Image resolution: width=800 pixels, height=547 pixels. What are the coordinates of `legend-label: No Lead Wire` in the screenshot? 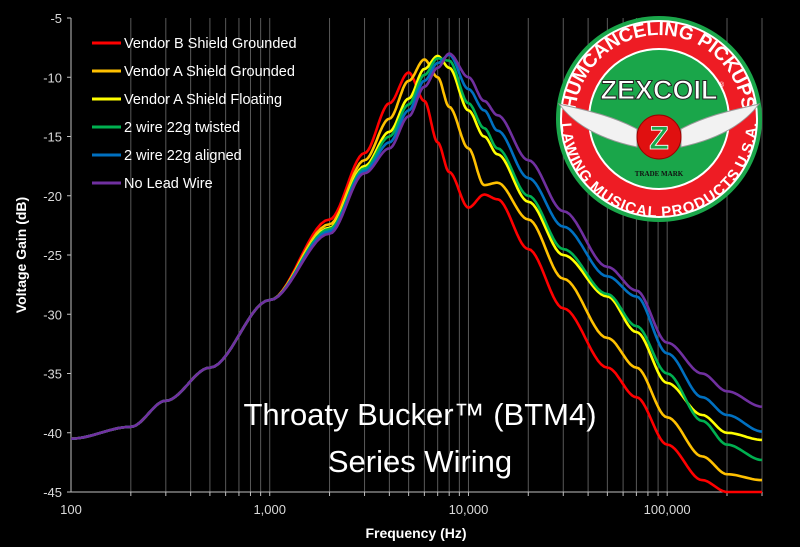 It's located at (168, 184).